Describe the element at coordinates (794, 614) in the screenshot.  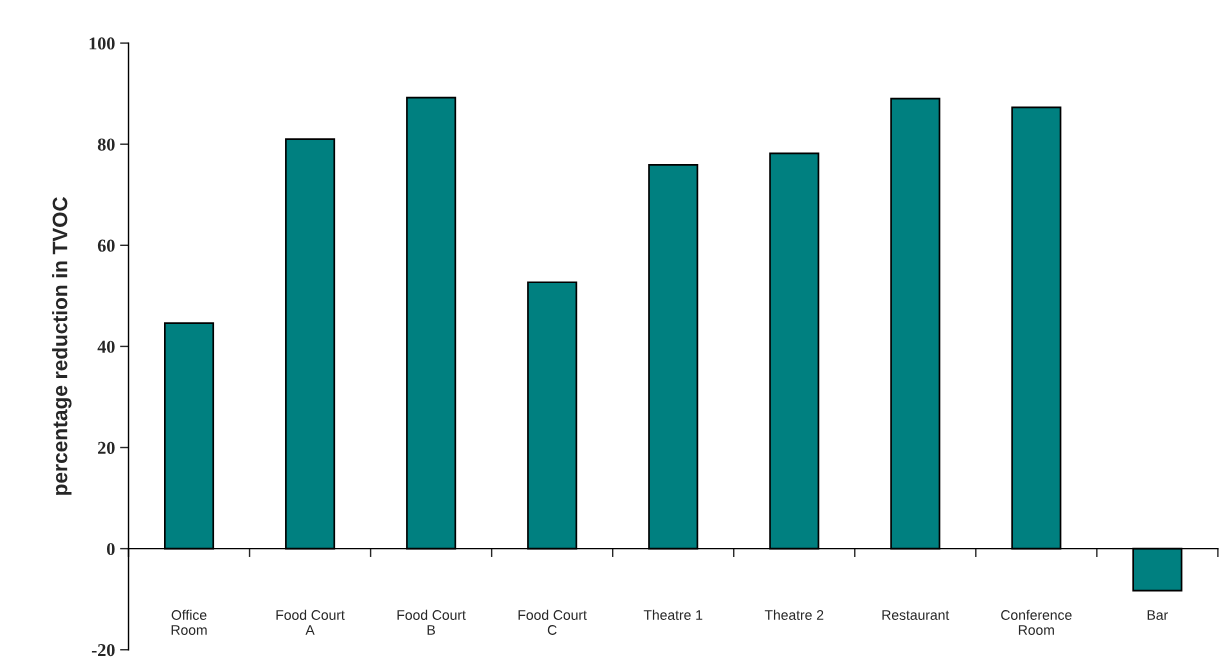
I see `x-tick-label: Theatre 2` at that location.